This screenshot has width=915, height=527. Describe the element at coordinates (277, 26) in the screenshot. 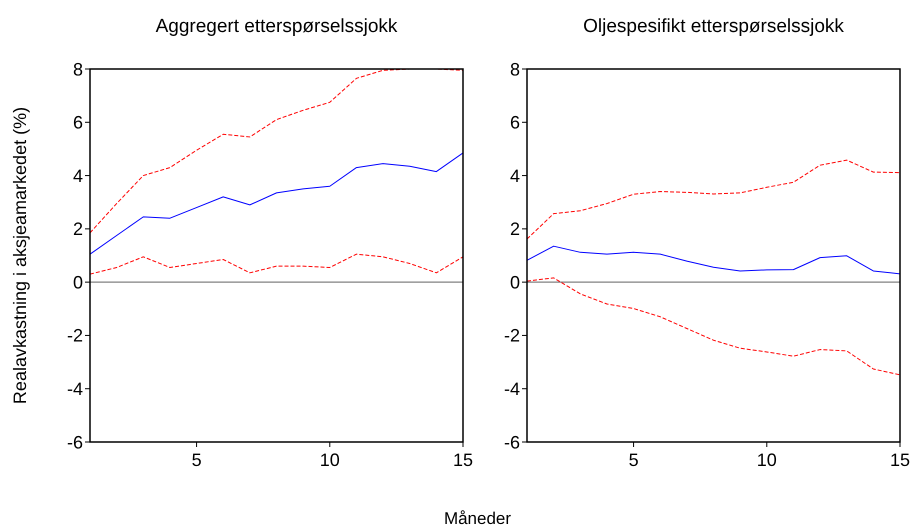

I see `chart-title: Aggregert etterspørselssjokk` at that location.